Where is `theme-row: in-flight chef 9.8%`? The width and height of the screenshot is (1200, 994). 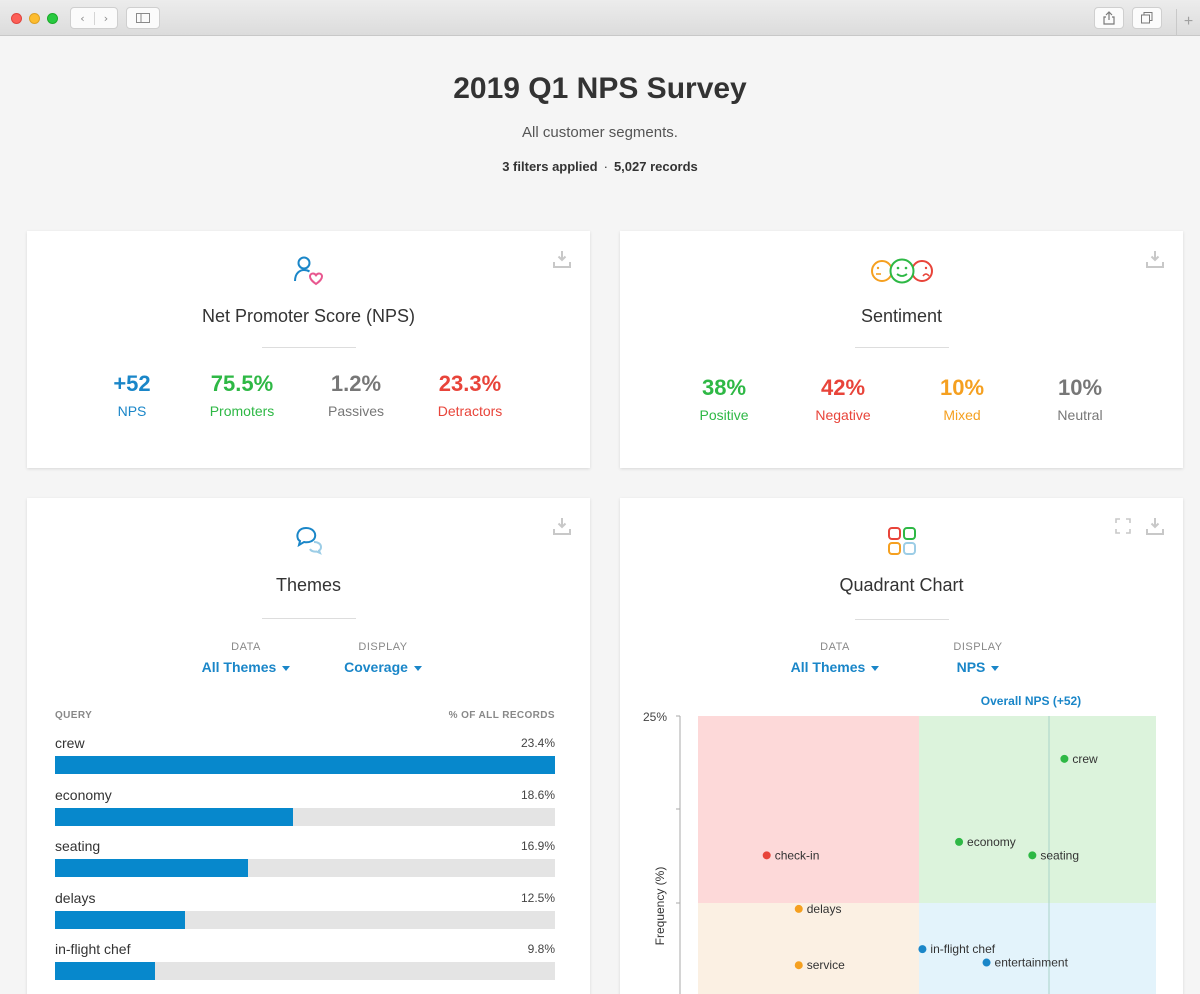
theme-row: in-flight chef 9.8% is located at coordinates (305, 962).